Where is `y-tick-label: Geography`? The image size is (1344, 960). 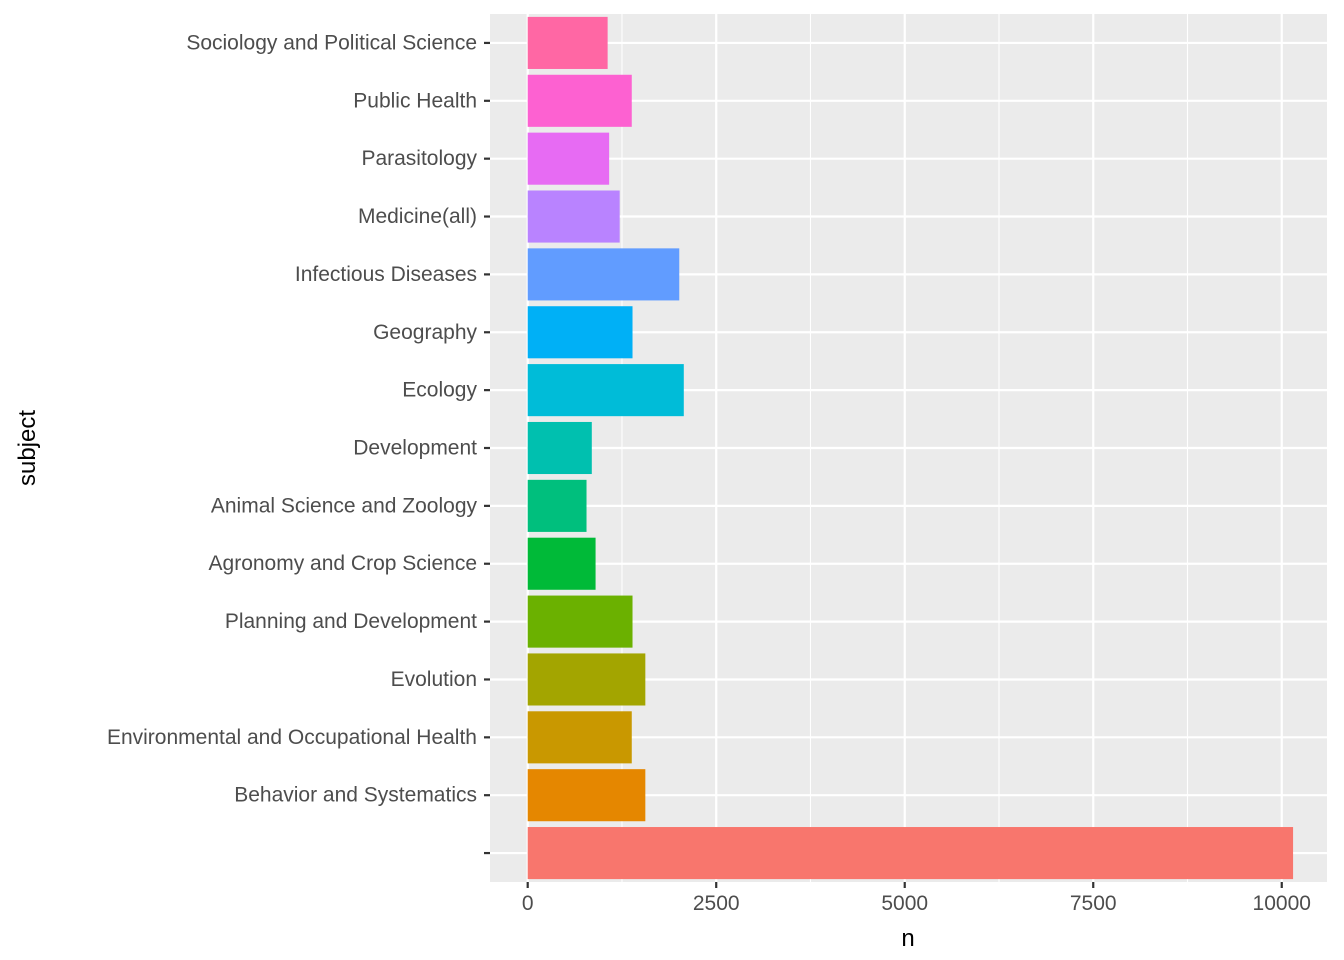 y-tick-label: Geography is located at coordinates (425, 332).